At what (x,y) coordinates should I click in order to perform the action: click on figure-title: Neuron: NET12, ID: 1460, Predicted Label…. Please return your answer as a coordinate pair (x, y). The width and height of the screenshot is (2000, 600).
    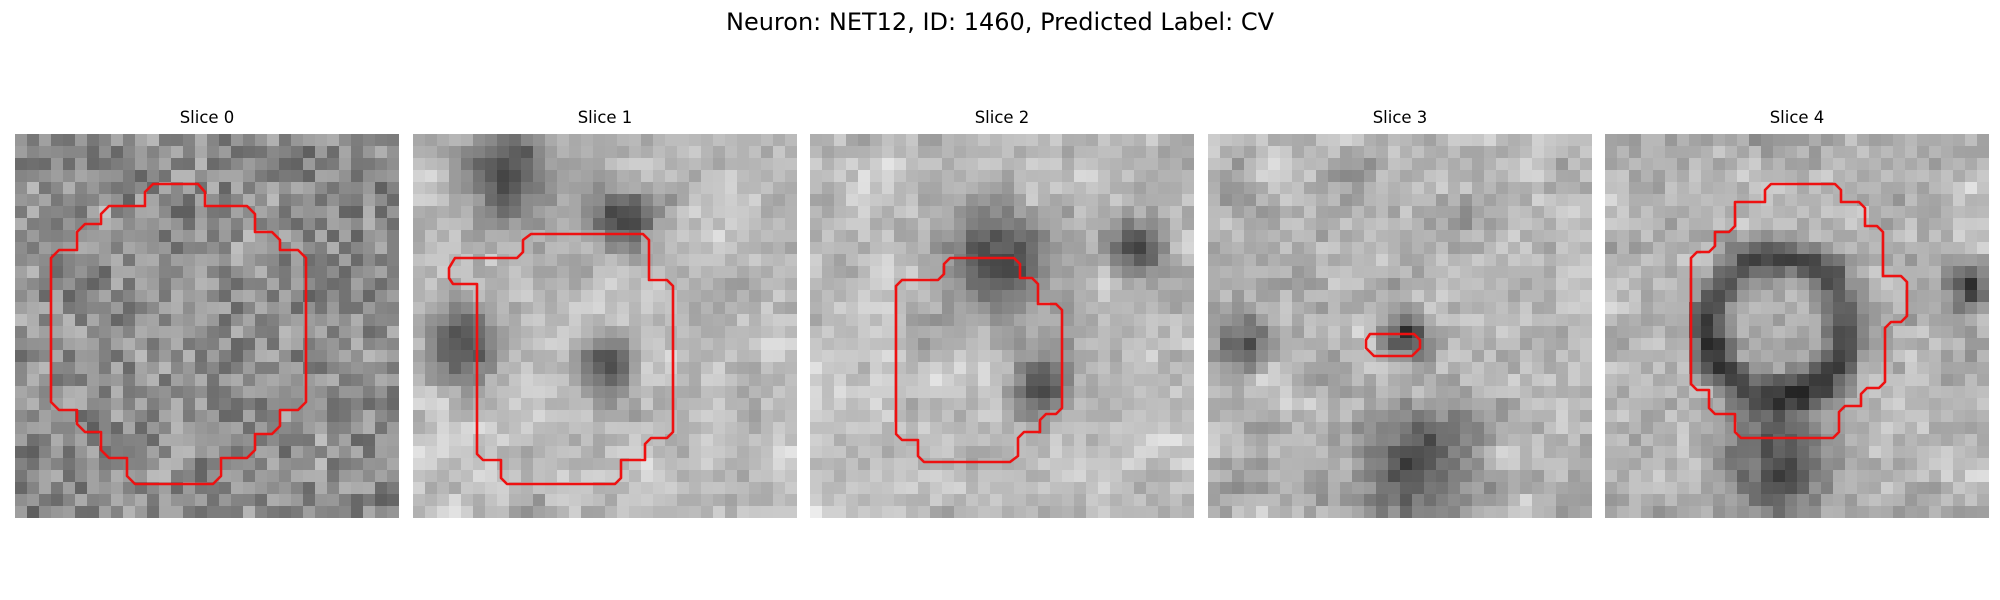
    Looking at the image, I should click on (1000, 22).